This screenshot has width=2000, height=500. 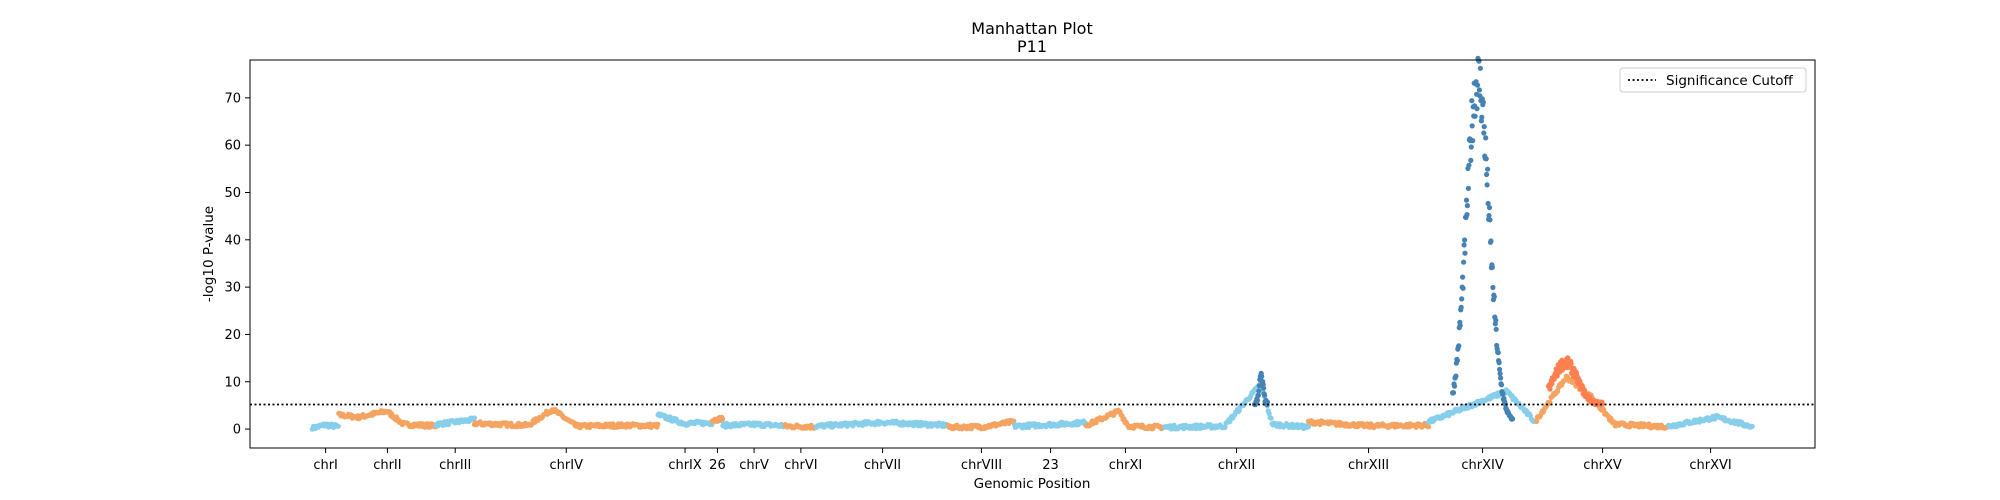 What do you see at coordinates (1482, 406) in the screenshot?
I see `chromosome-points-chrXIV` at bounding box center [1482, 406].